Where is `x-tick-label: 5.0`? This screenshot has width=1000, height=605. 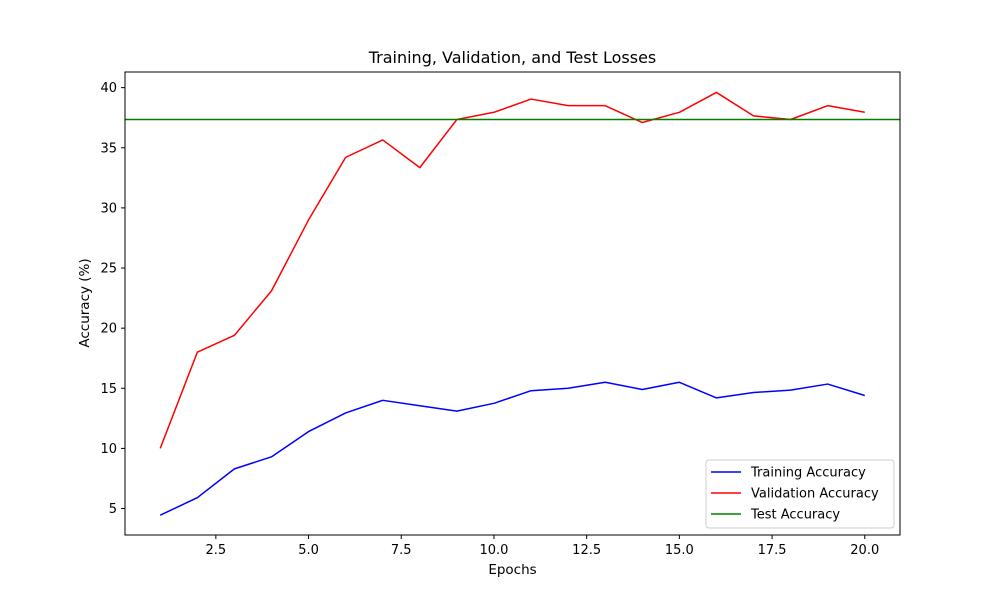 x-tick-label: 5.0 is located at coordinates (308, 550).